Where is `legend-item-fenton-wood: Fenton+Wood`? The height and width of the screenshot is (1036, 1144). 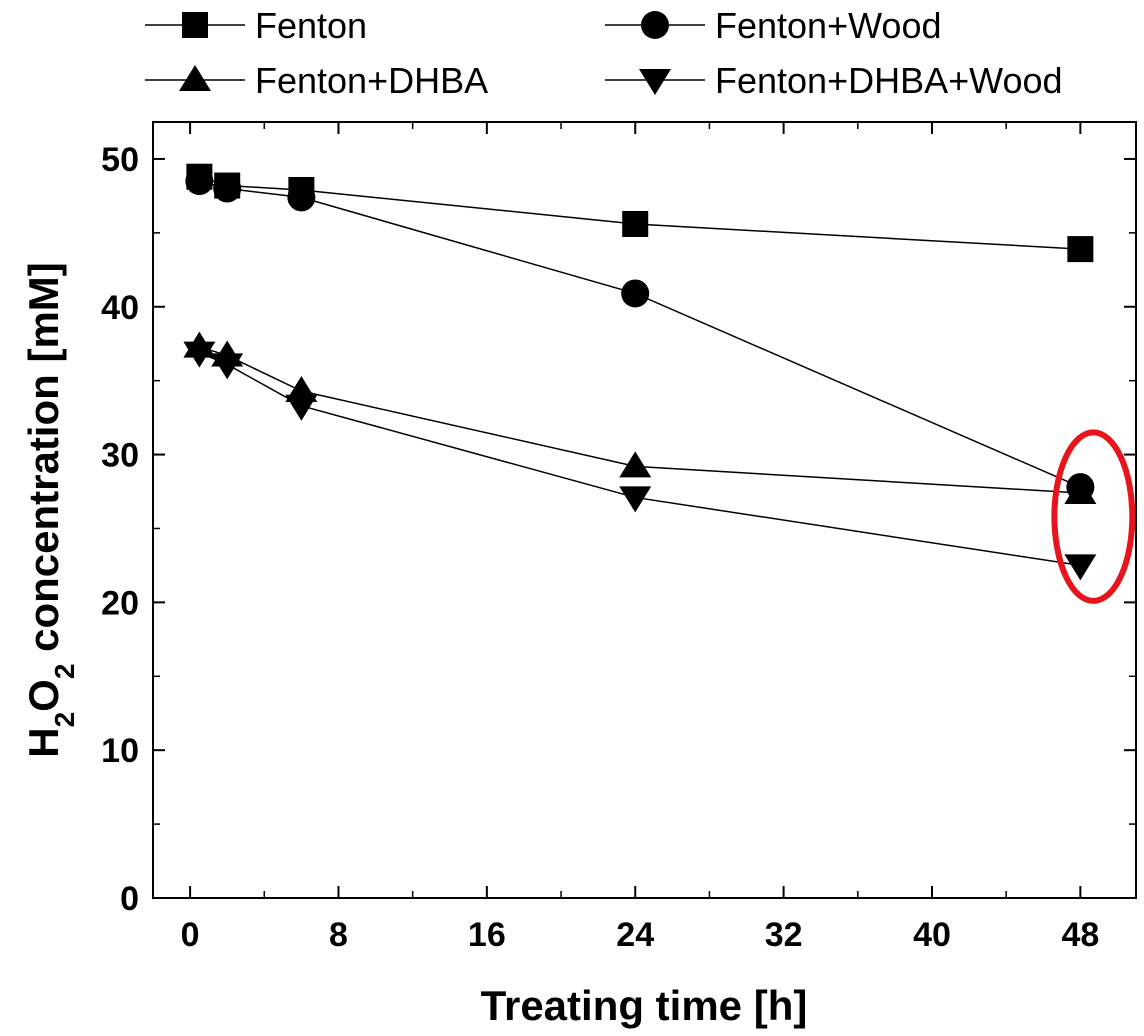
legend-item-fenton-wood: Fenton+Wood is located at coordinates (773, 25).